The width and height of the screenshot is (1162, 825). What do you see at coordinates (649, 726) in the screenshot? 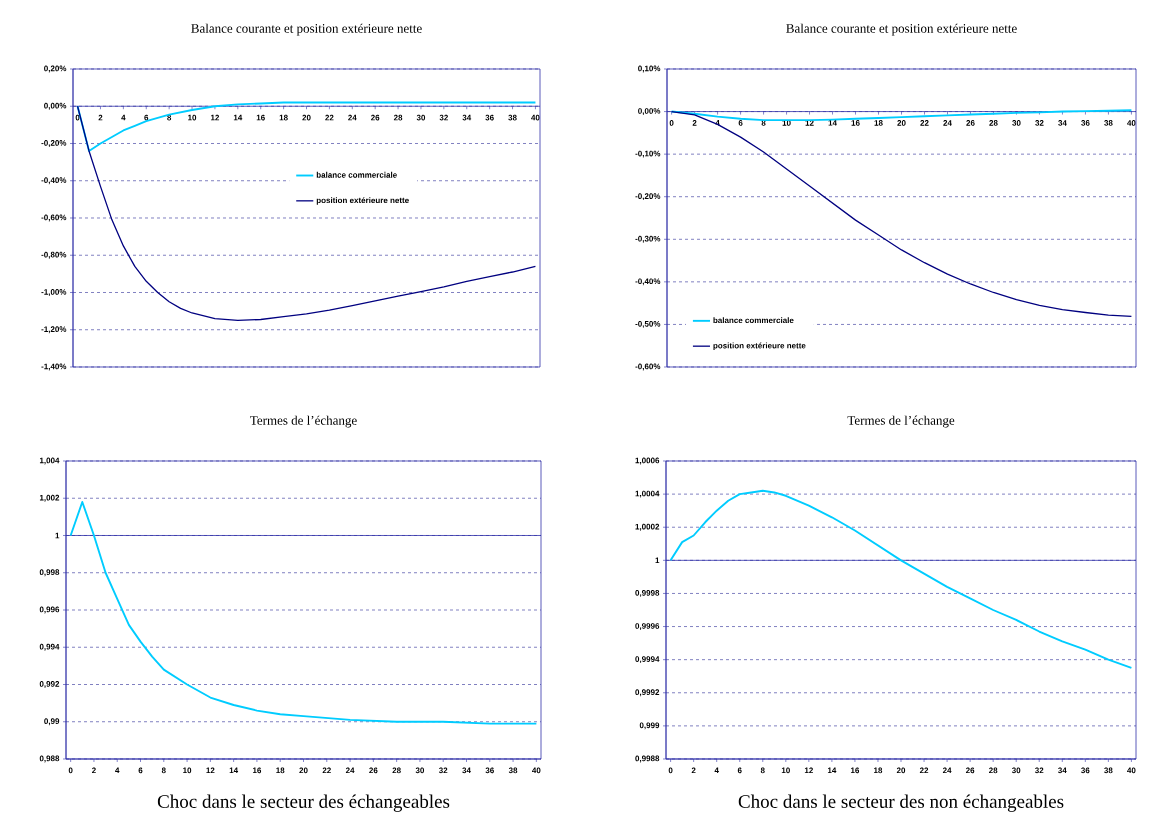
I see `y-tick-label: 0,999` at bounding box center [649, 726].